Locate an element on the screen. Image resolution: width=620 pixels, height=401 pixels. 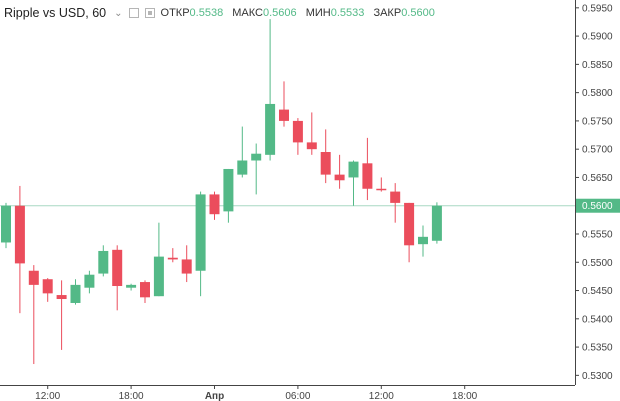
time-tick-label: Апр is located at coordinates (214, 396).